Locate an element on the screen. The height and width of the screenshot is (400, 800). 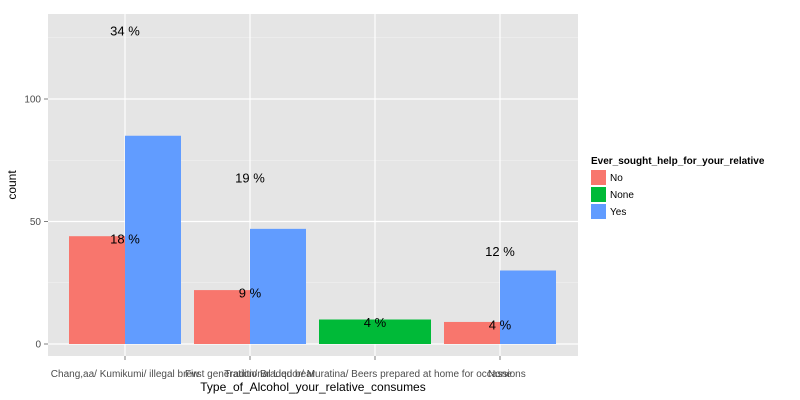
x-tick-label: First generation/ Braded bear is located at coordinates (250, 374).